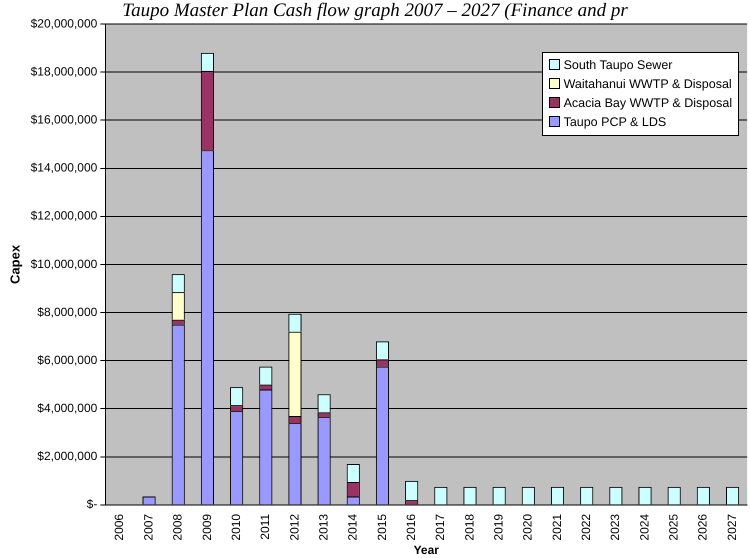 This screenshot has width=750, height=558. What do you see at coordinates (557, 527) in the screenshot?
I see `x-tick-label: 2021` at bounding box center [557, 527].